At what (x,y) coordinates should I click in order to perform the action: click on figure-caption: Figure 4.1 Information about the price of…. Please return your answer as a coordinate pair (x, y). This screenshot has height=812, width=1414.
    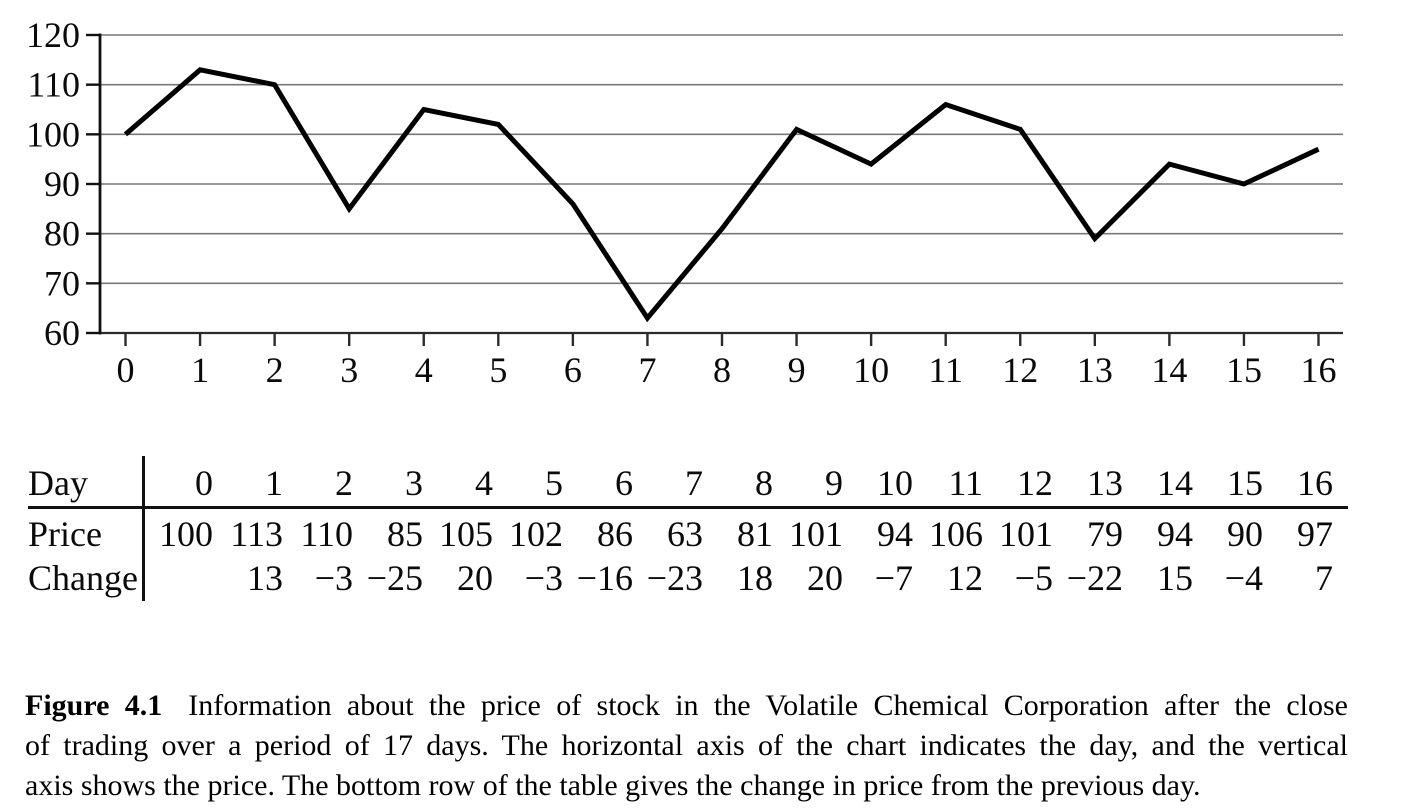
    Looking at the image, I should click on (686, 746).